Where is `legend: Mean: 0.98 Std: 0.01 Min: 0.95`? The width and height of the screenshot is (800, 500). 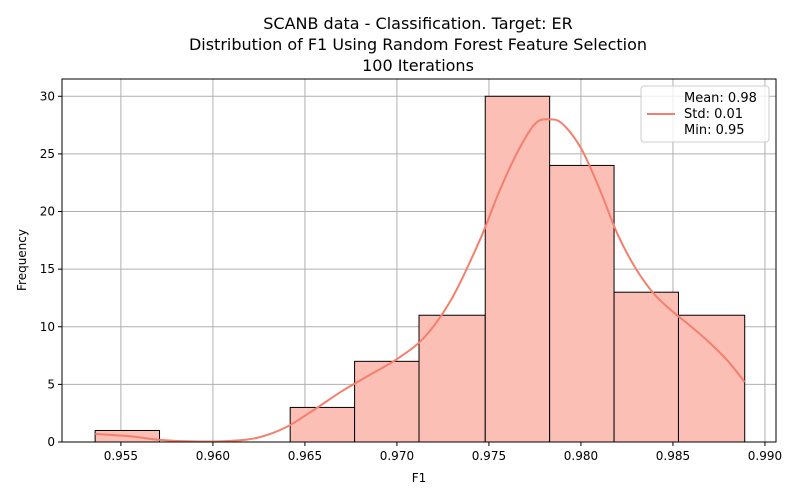
legend: Mean: 0.98 Std: 0.01 Min: 0.95 is located at coordinates (705, 114).